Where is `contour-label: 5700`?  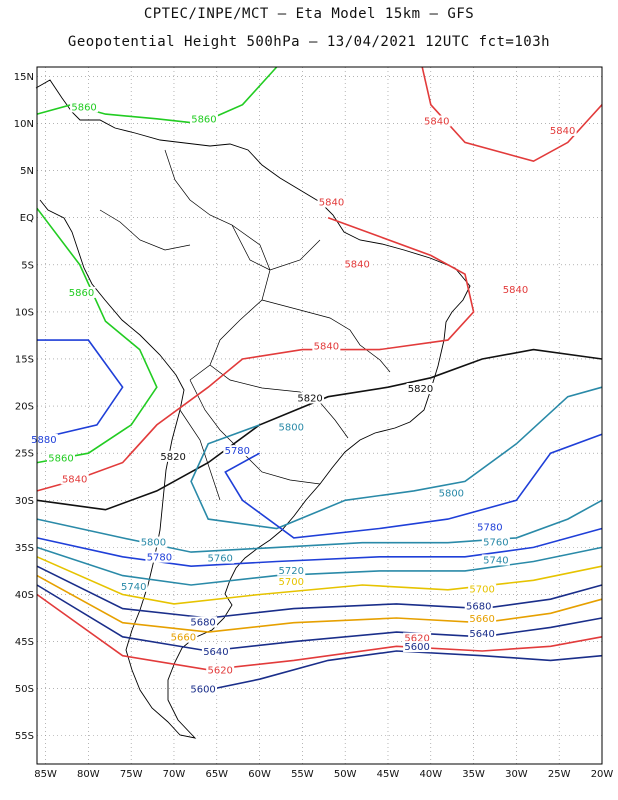
contour-label: 5700 is located at coordinates (481, 590).